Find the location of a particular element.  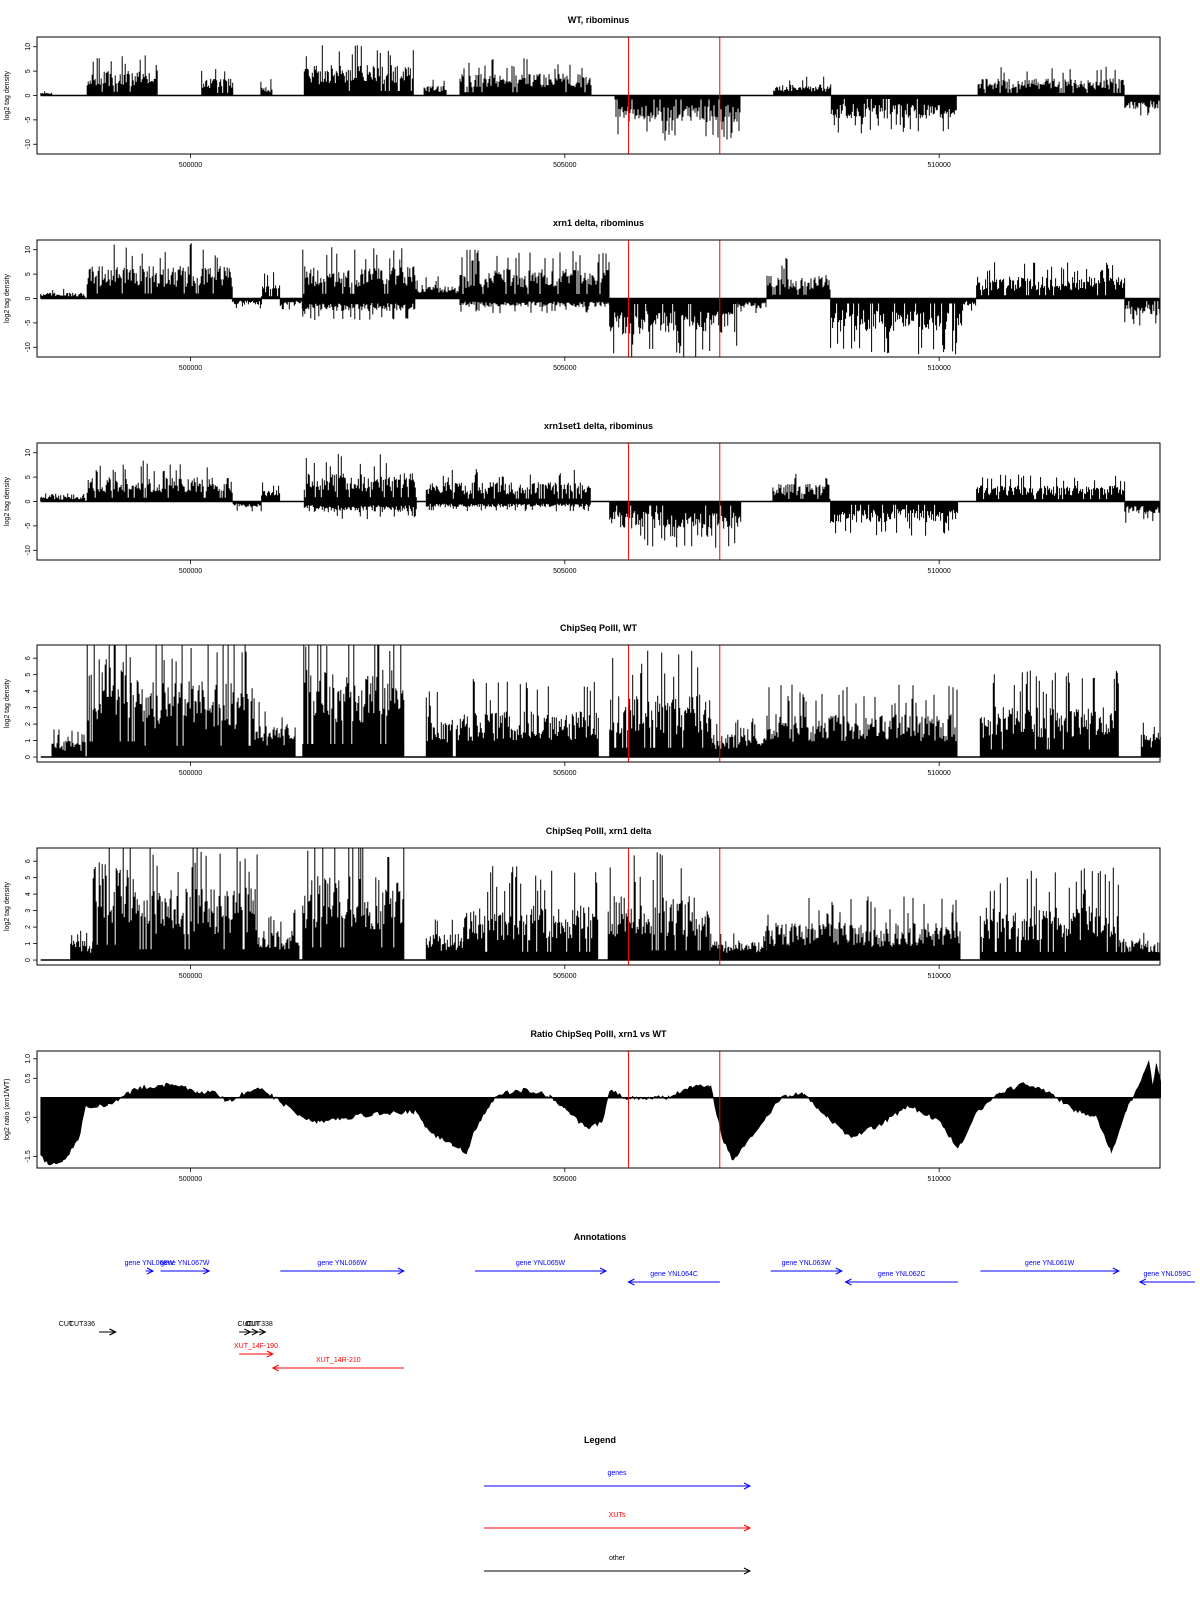

feature-label: gene YNL066W is located at coordinates (342, 1263).